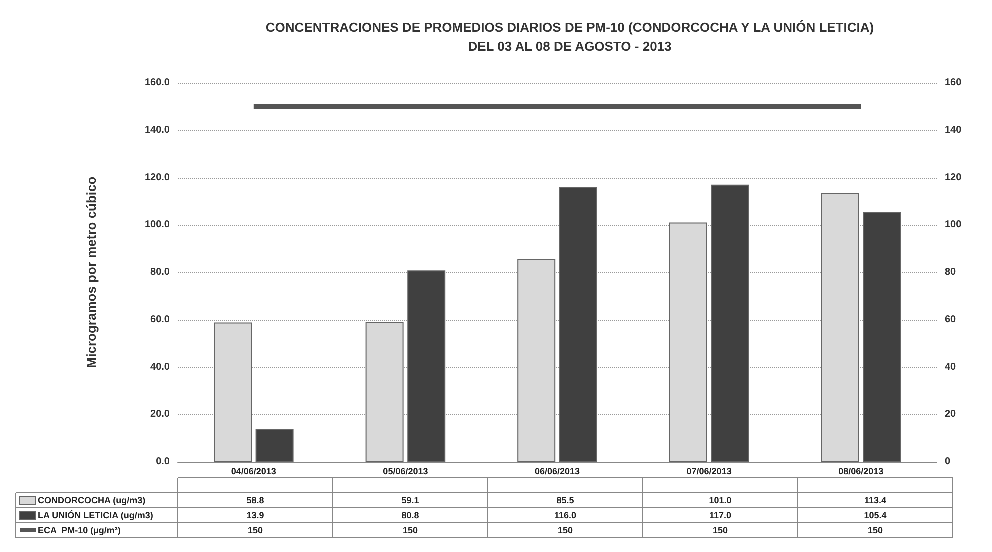 This screenshot has width=992, height=552. What do you see at coordinates (951, 367) in the screenshot?
I see `y2-tick-label: 40` at bounding box center [951, 367].